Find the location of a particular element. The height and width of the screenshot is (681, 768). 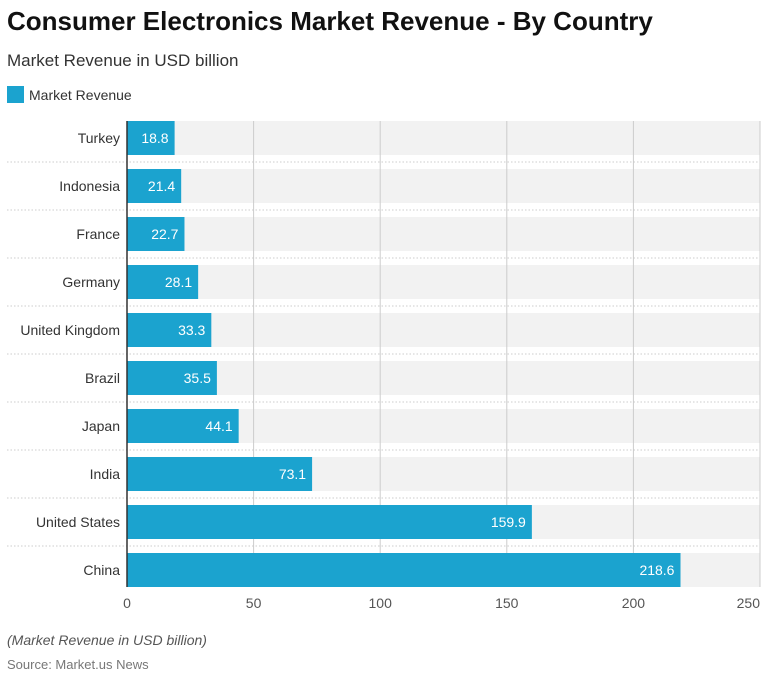

x-tick-label: 50 is located at coordinates (254, 603).